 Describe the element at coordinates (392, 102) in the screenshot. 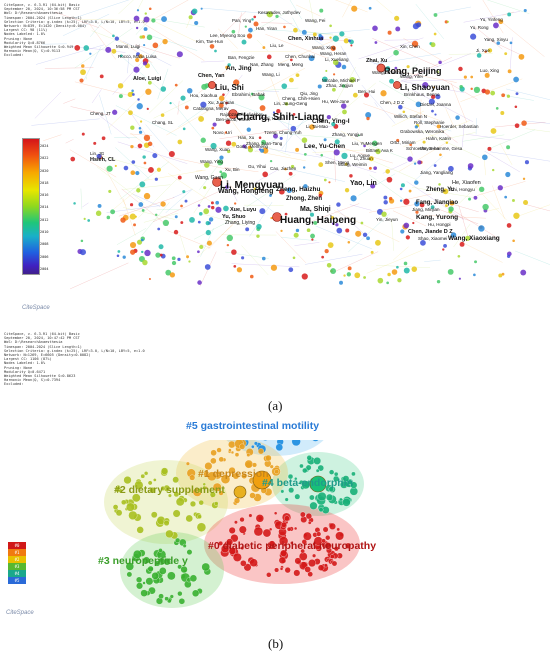

I see `author-label: Chen, J D Z` at that location.